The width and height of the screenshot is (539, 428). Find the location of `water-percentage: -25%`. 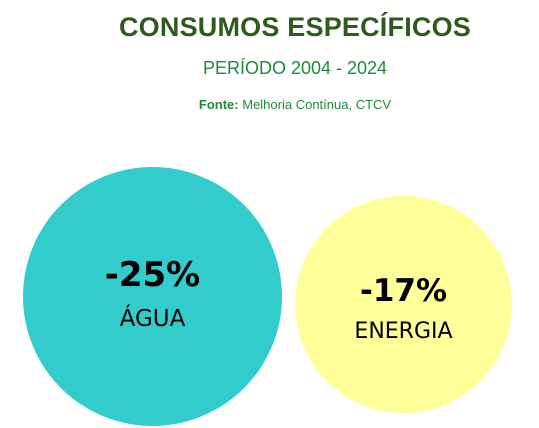

water-percentage: -25% is located at coordinates (152, 275).